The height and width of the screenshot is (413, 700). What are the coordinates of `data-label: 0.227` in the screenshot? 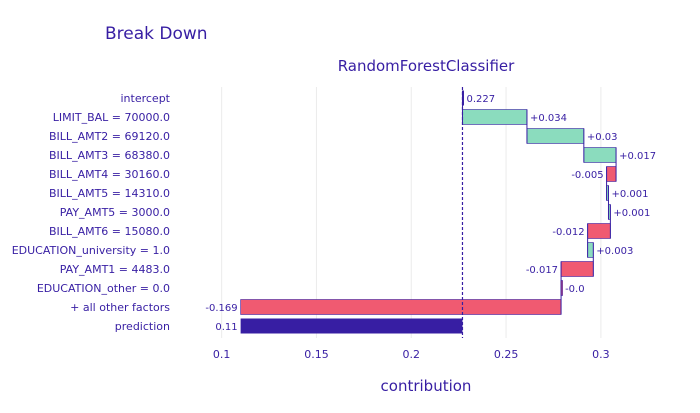 It's located at (480, 99).